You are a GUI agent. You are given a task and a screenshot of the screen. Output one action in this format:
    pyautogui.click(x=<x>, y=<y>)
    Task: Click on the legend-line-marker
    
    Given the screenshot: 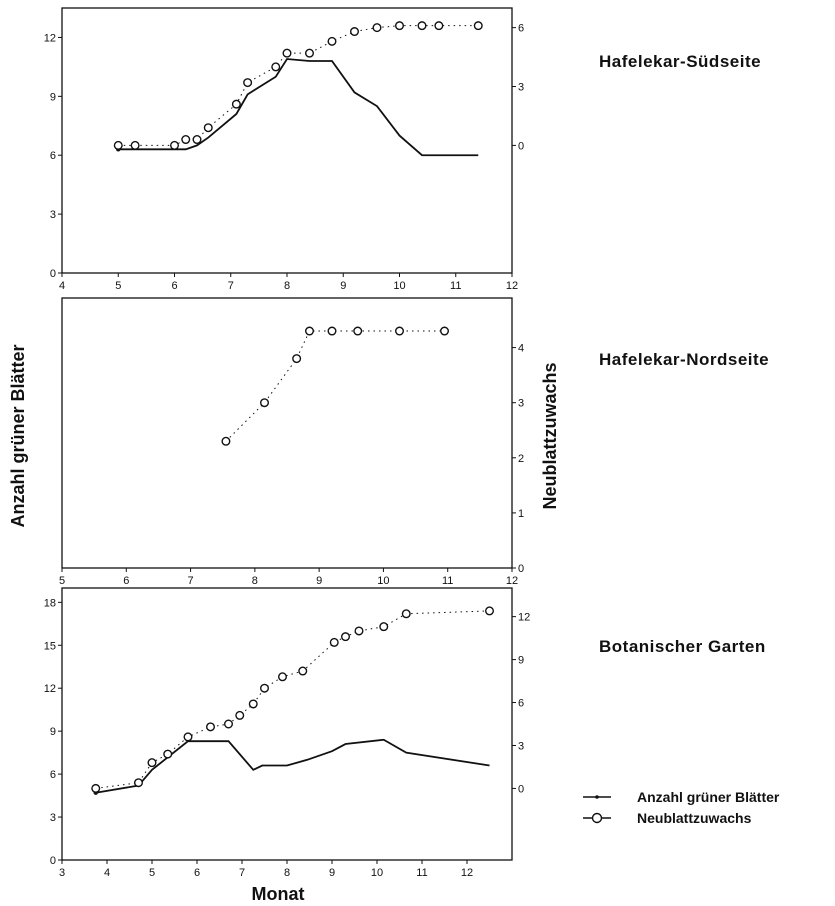 What is the action you would take?
    pyautogui.click(x=597, y=797)
    